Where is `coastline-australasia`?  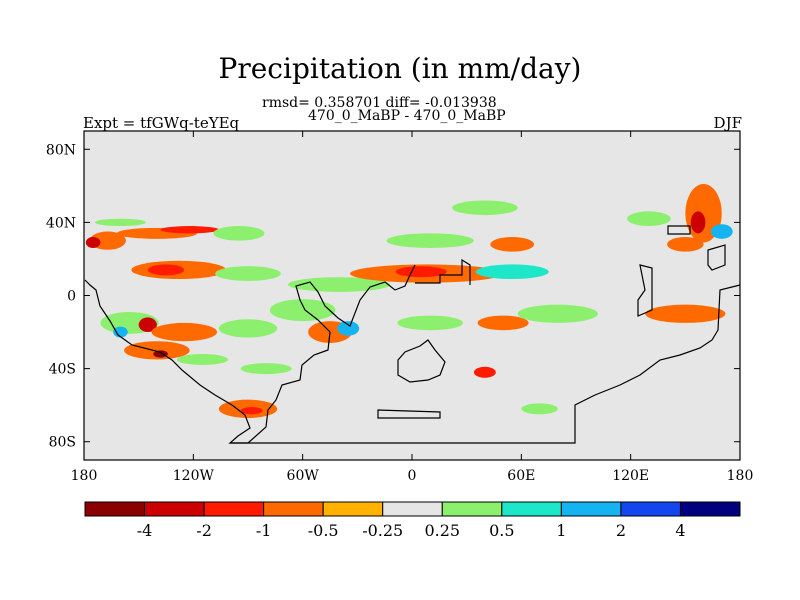
coastline-australasia is located at coordinates (645, 290).